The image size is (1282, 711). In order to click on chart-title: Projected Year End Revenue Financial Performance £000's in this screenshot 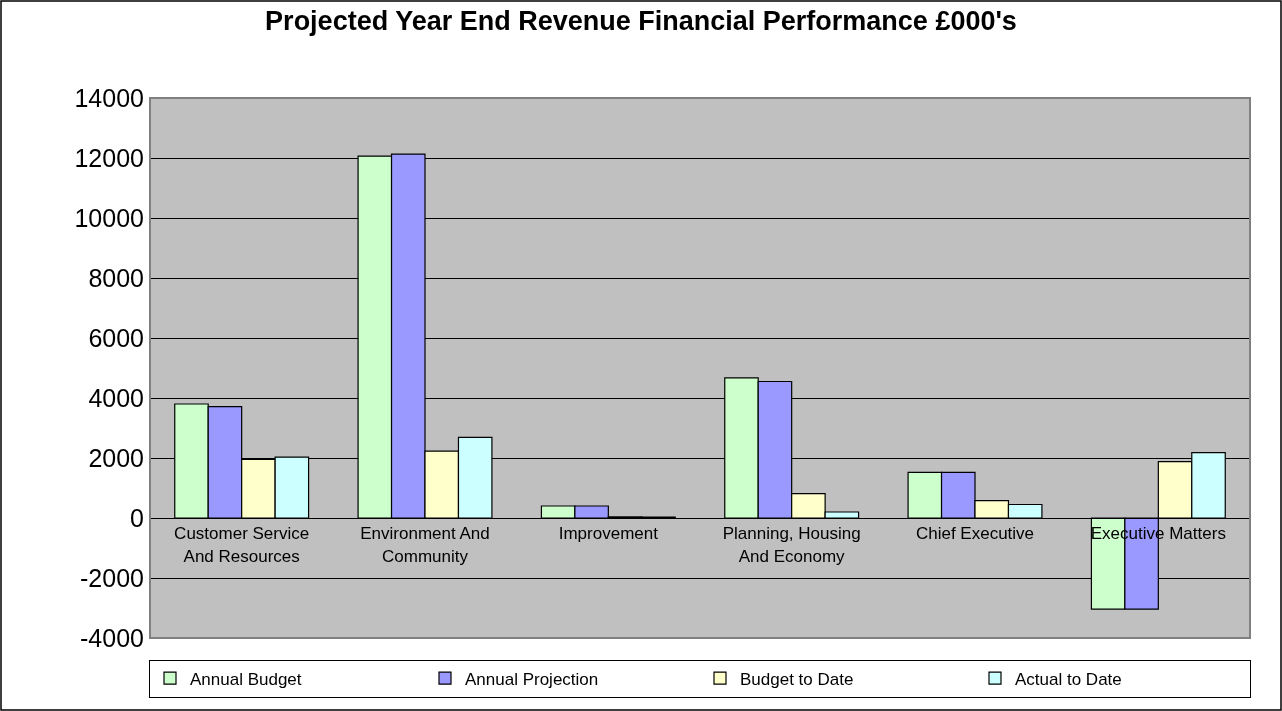, I will do `click(641, 20)`.